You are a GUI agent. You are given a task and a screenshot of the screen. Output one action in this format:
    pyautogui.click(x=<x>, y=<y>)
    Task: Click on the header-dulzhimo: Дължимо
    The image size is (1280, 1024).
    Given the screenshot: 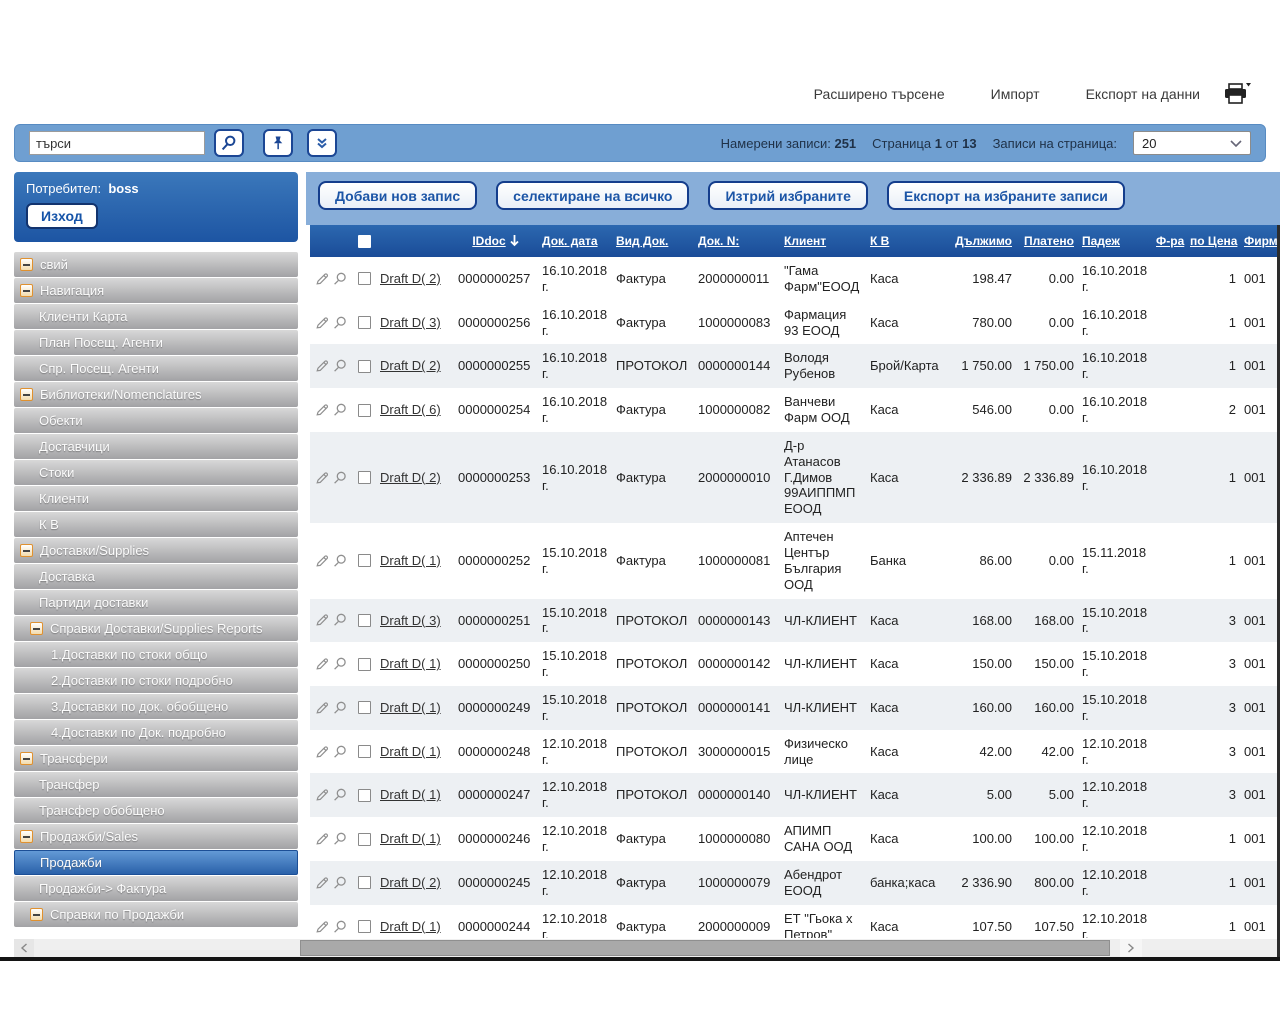 What is the action you would take?
    pyautogui.click(x=983, y=241)
    